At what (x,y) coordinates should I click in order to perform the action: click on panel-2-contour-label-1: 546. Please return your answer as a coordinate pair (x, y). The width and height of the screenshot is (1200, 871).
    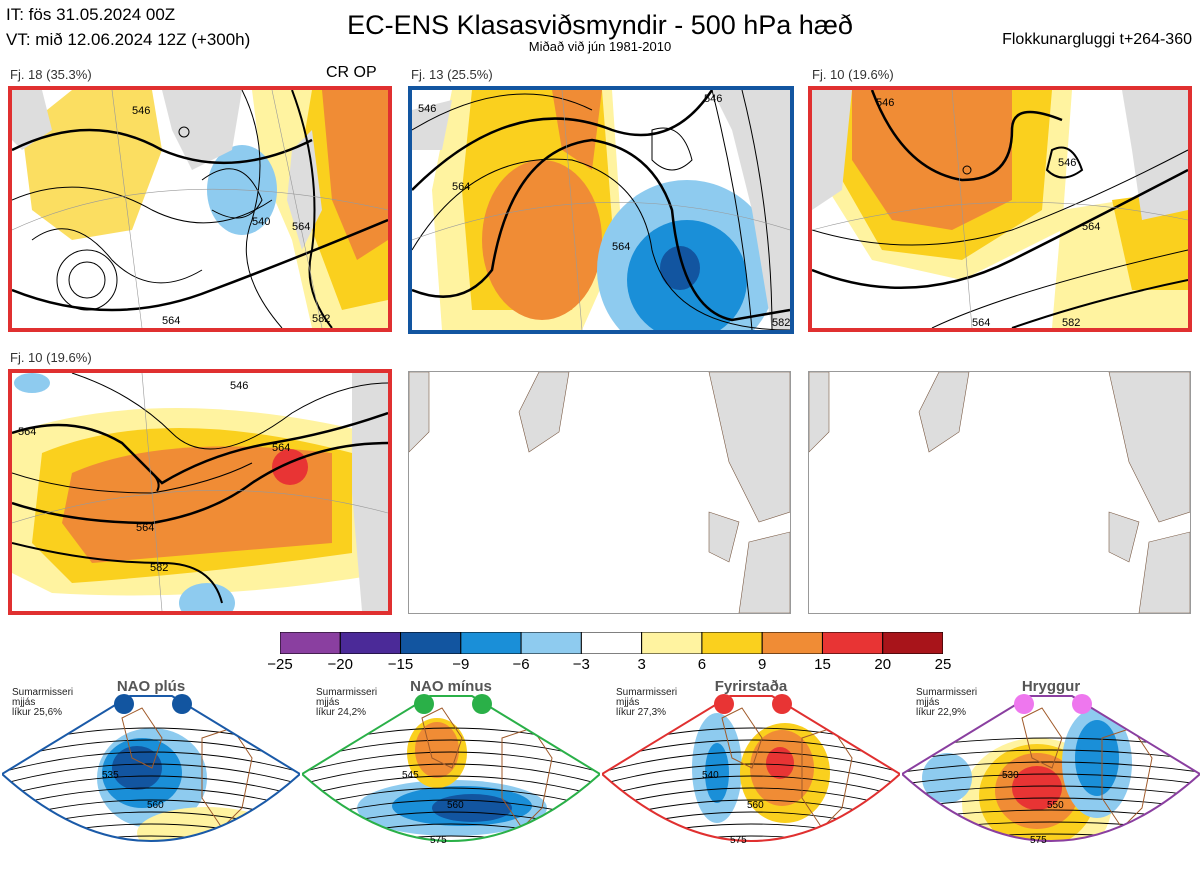
    Looking at the image, I should click on (427, 109).